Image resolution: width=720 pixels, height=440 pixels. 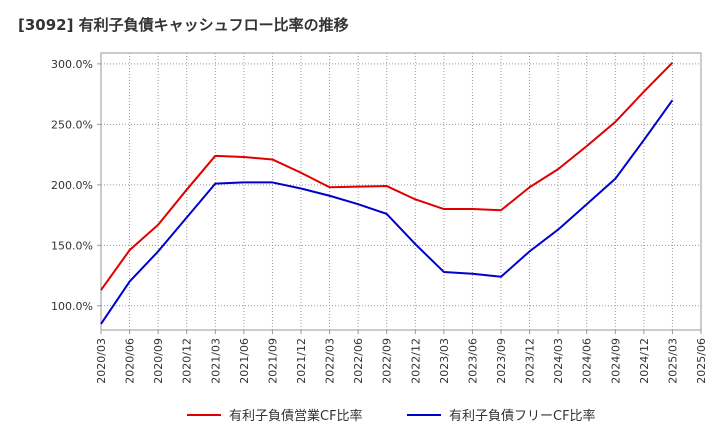 I want to click on x-tick-label: 2024/12, so click(x=644, y=361).